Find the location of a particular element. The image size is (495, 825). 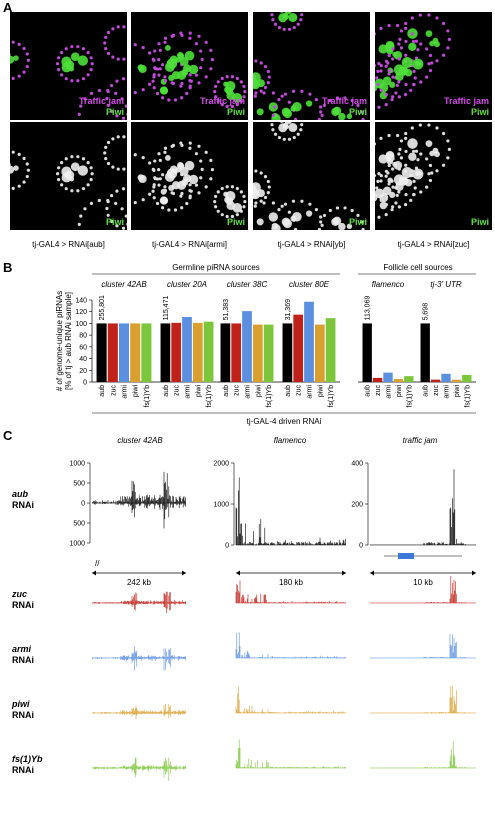

caption: tj-GAL4 > RNAi[zuc] is located at coordinates (434, 244).